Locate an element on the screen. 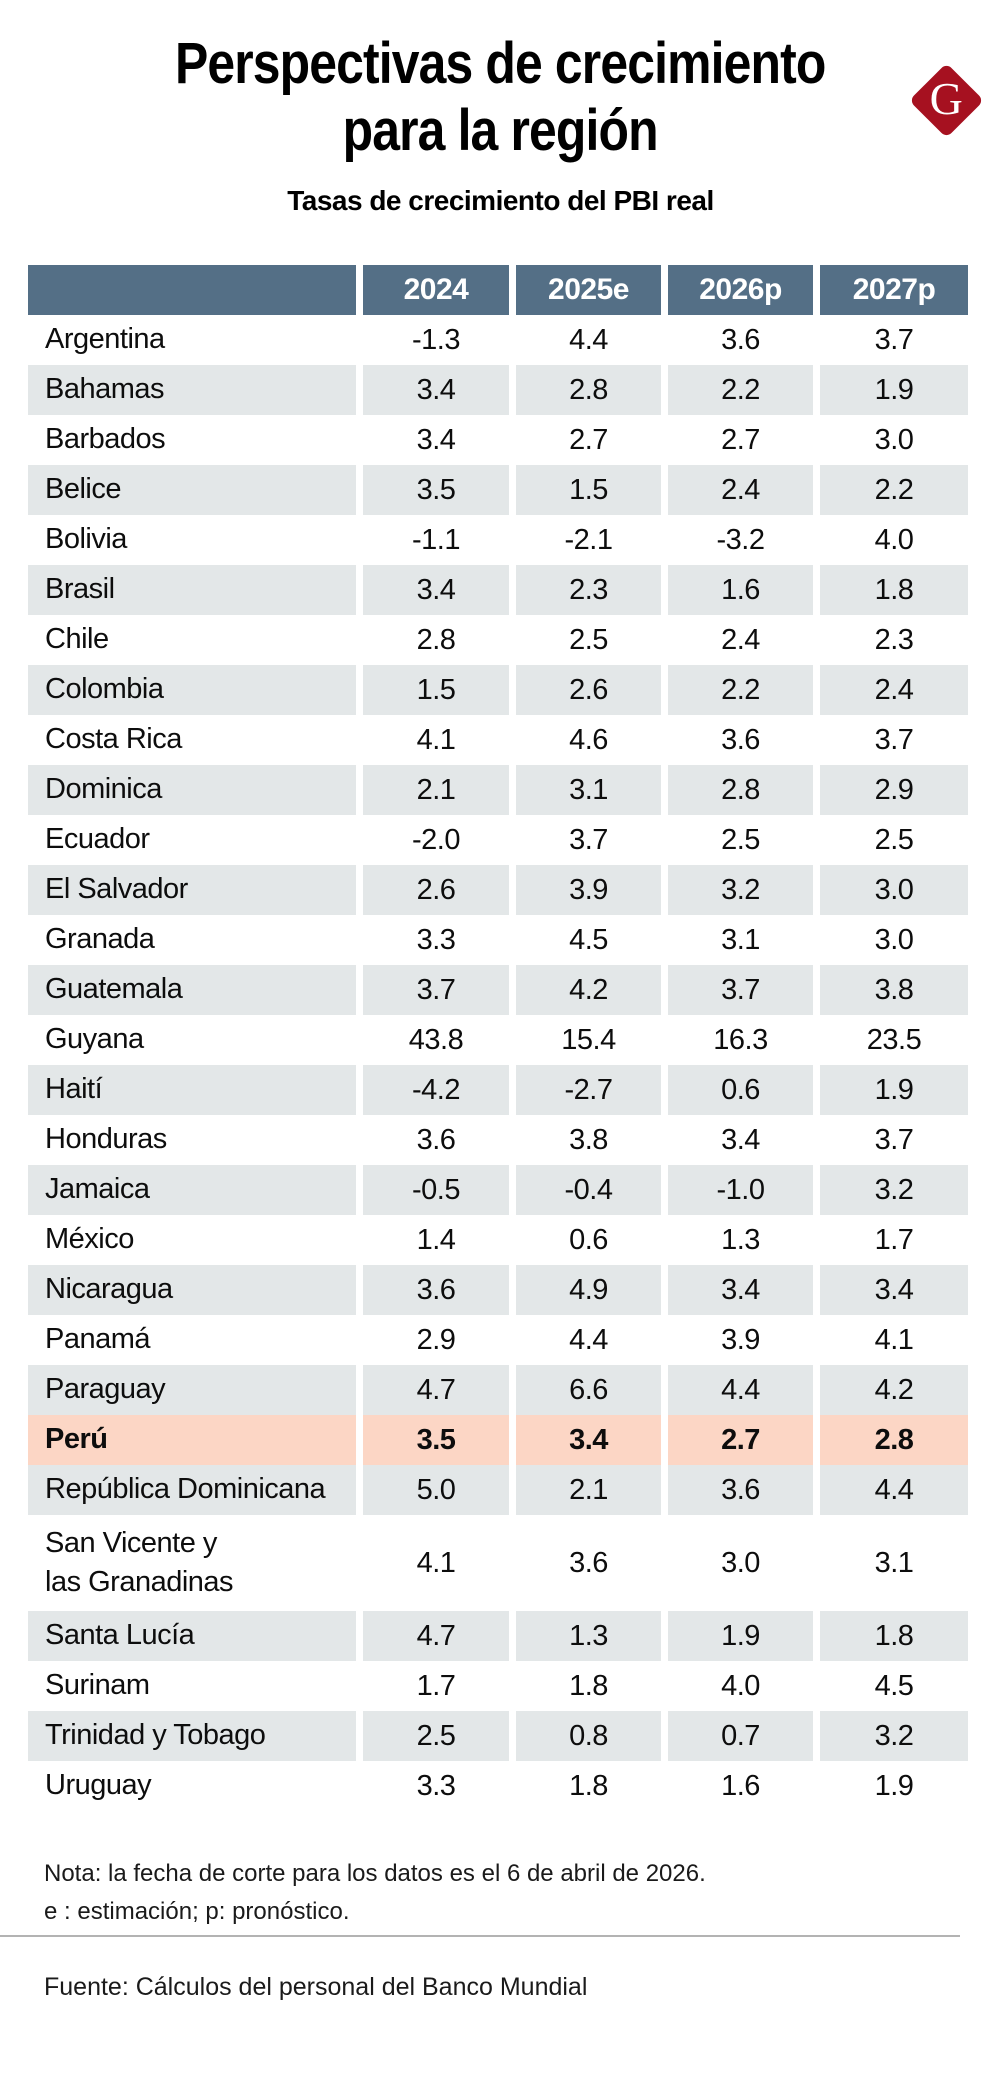  value-cell: 1.6 is located at coordinates (740, 590).